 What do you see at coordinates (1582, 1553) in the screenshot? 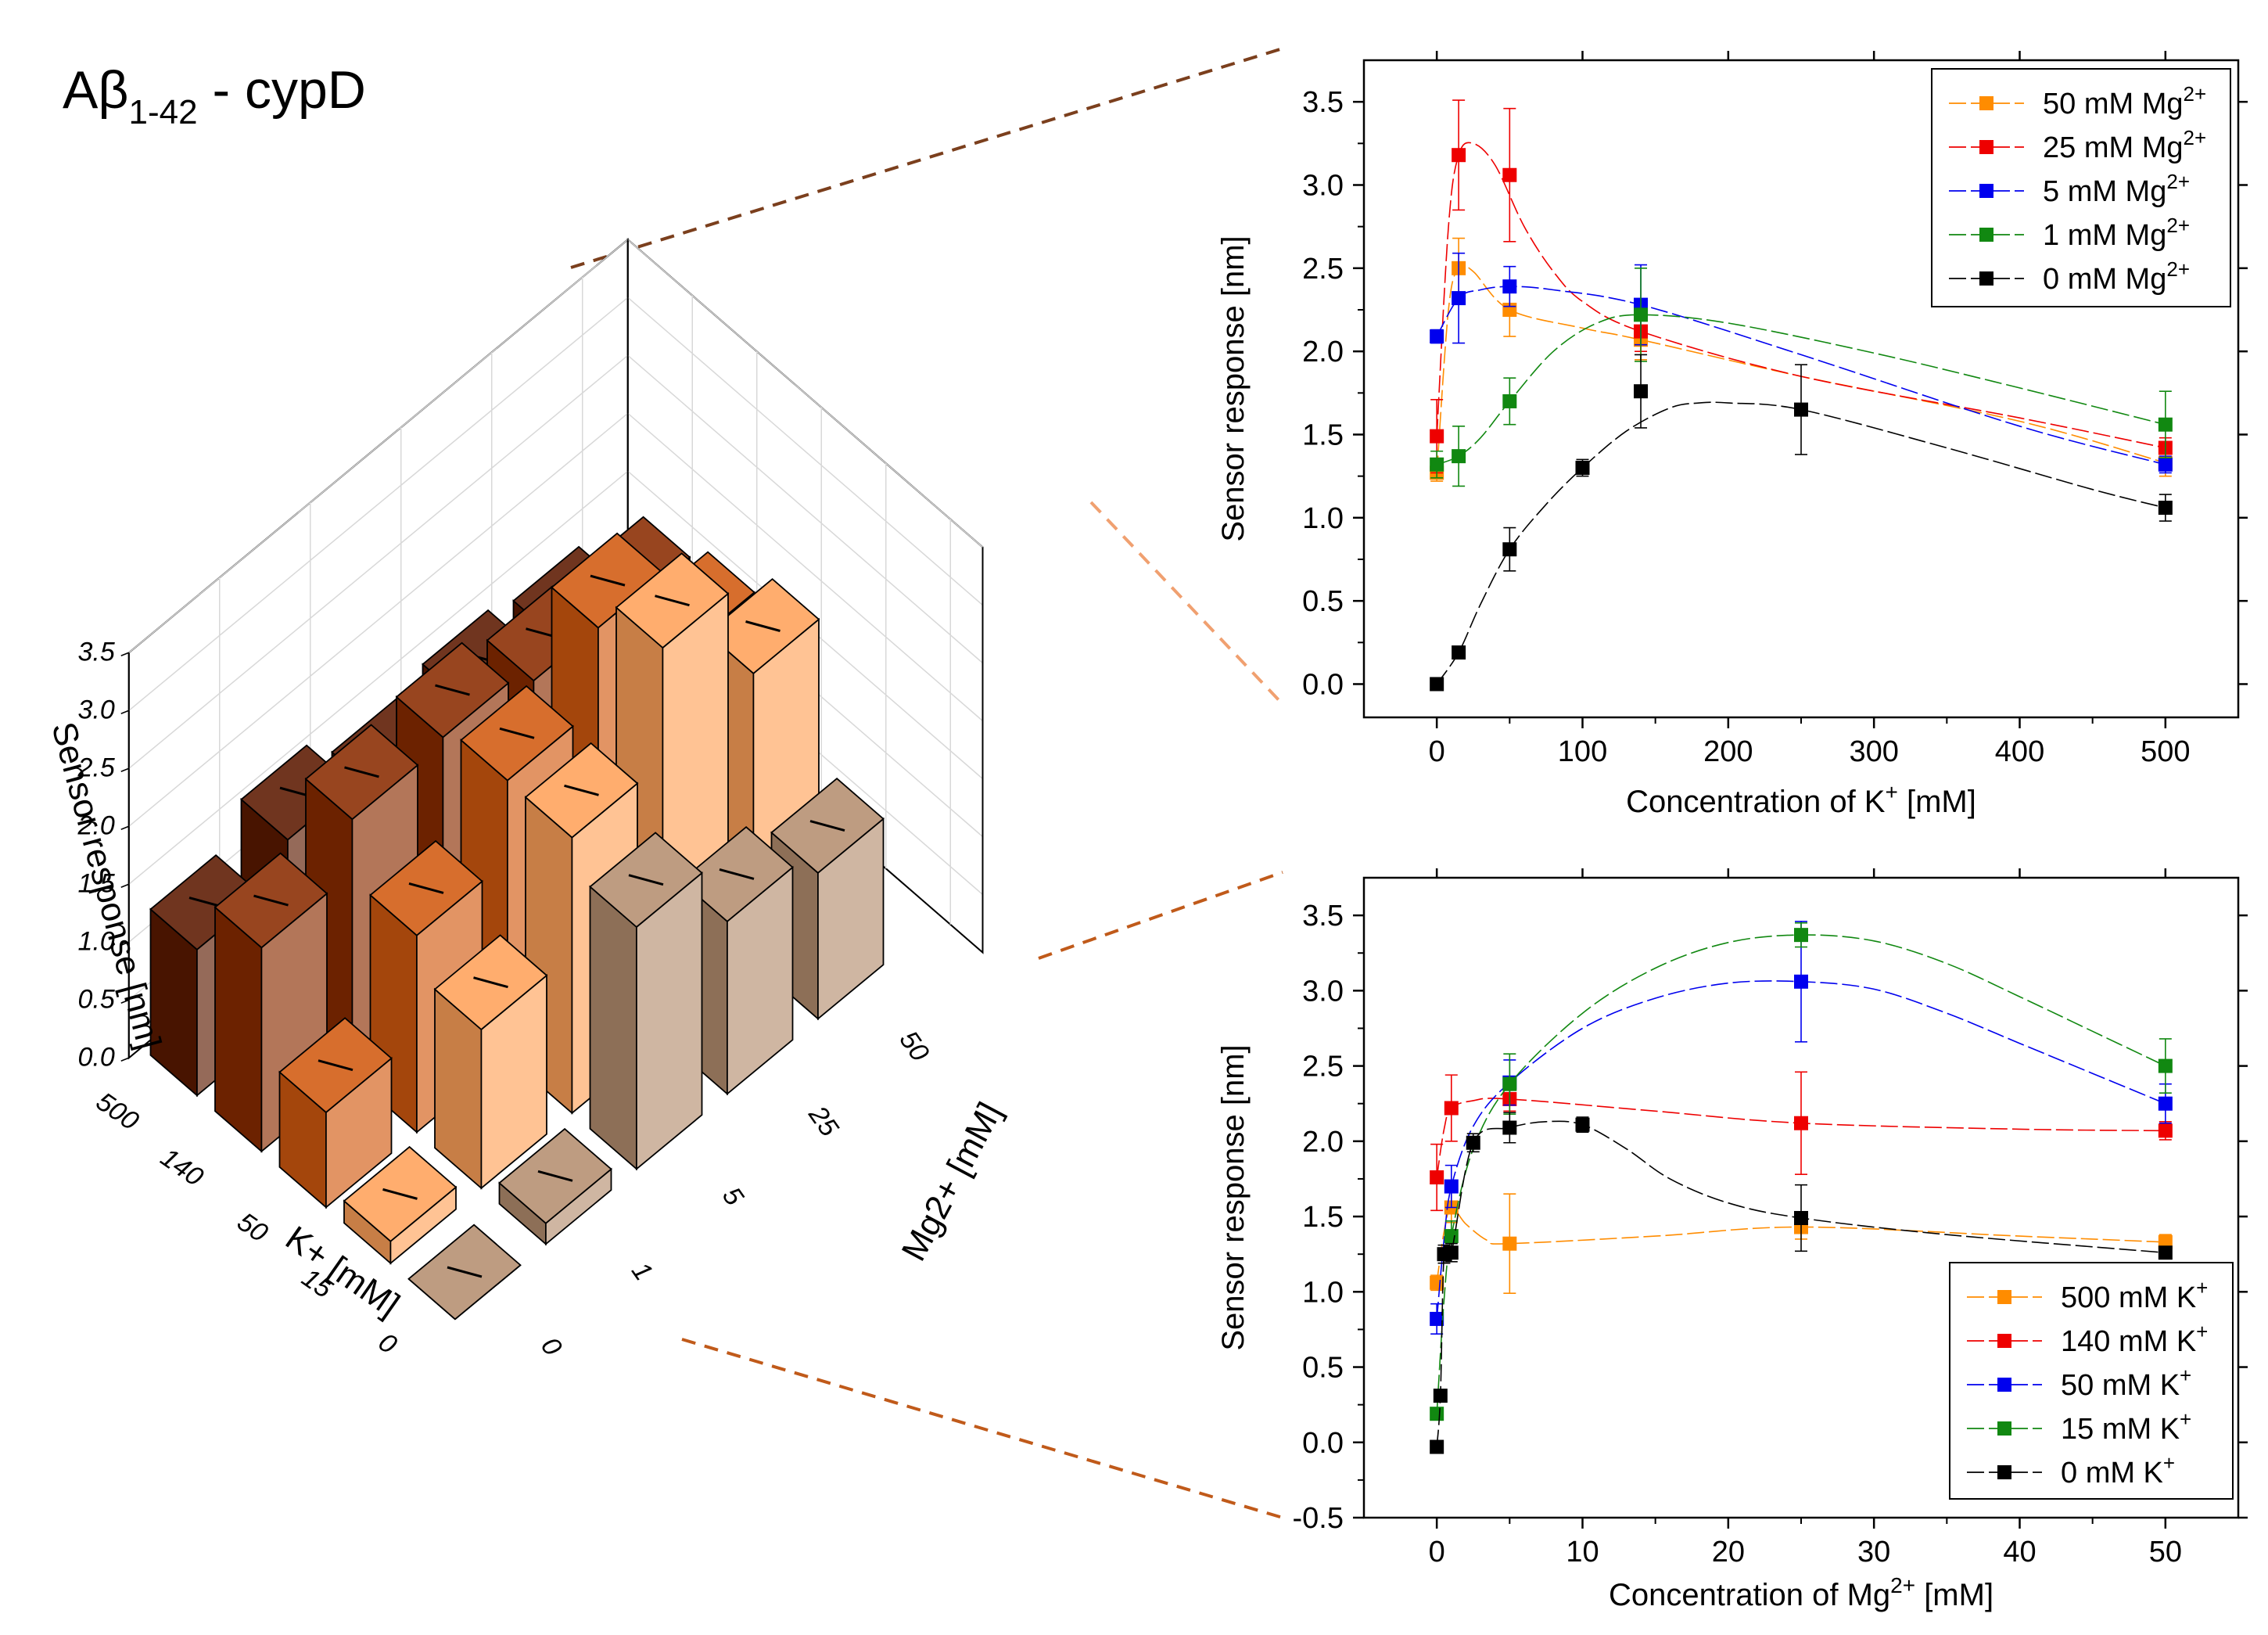
I see `x-tick-label: 10` at bounding box center [1582, 1553].